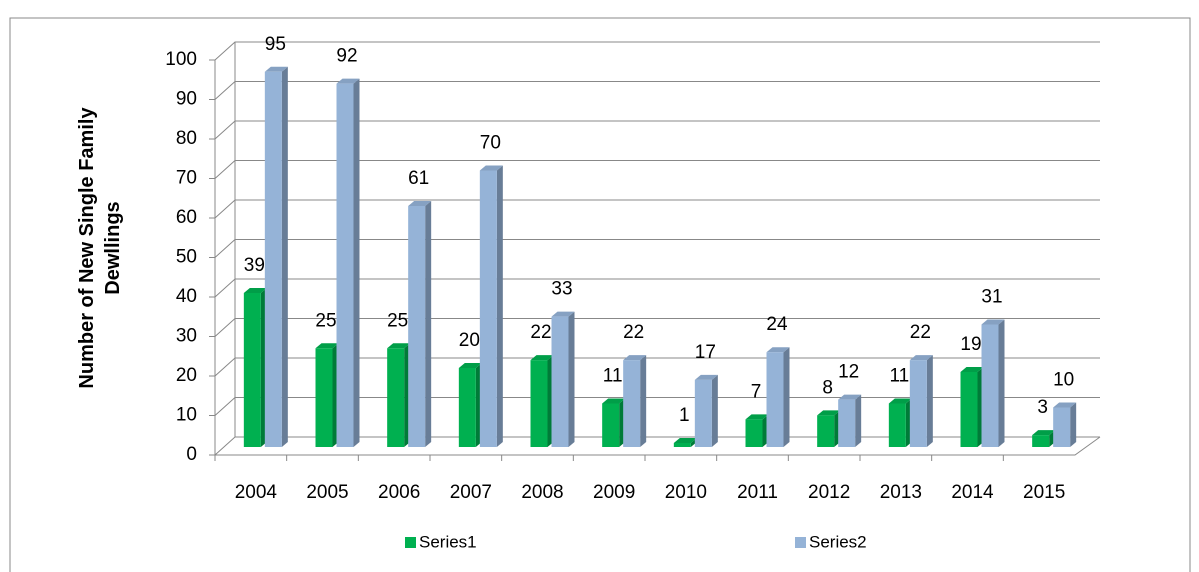 The width and height of the screenshot is (1199, 572). What do you see at coordinates (399, 492) in the screenshot?
I see `x-tick-label: 2006` at bounding box center [399, 492].